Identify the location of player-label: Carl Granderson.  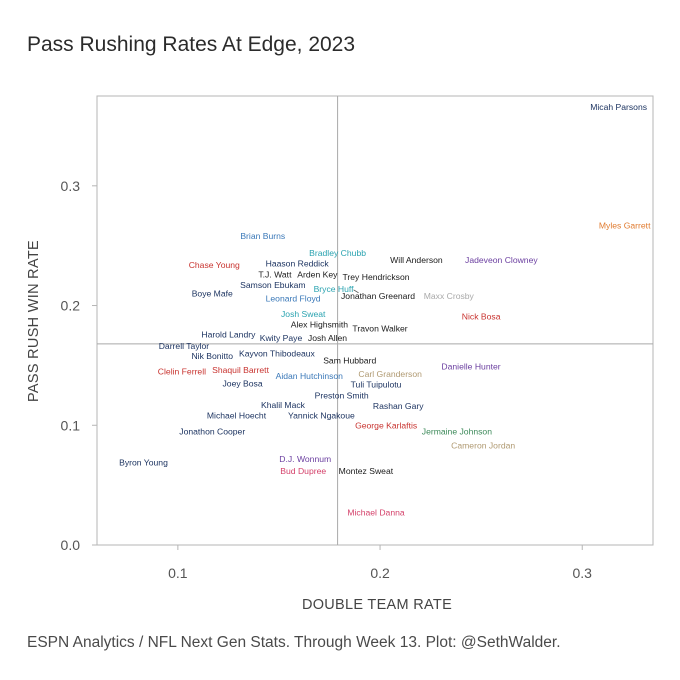
(390, 374).